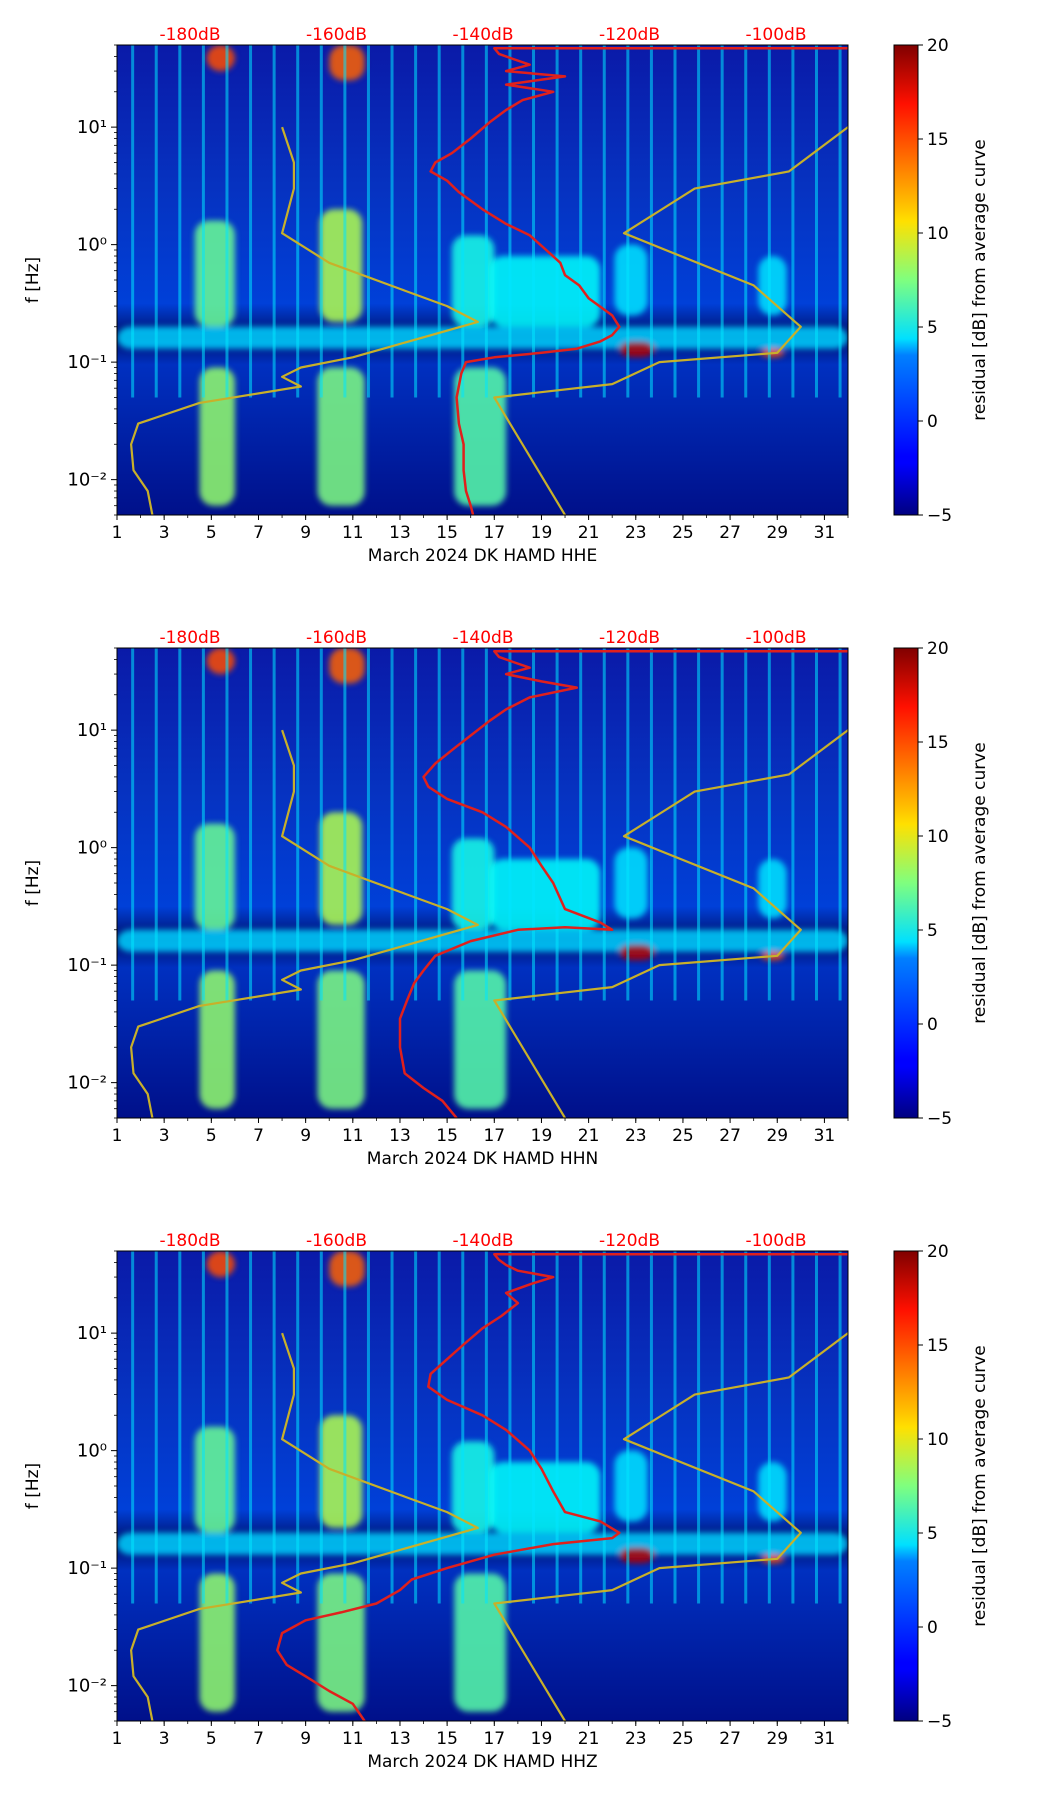  What do you see at coordinates (482, 556) in the screenshot?
I see `x-axis-label: March 2024 DK HAMD HHE` at bounding box center [482, 556].